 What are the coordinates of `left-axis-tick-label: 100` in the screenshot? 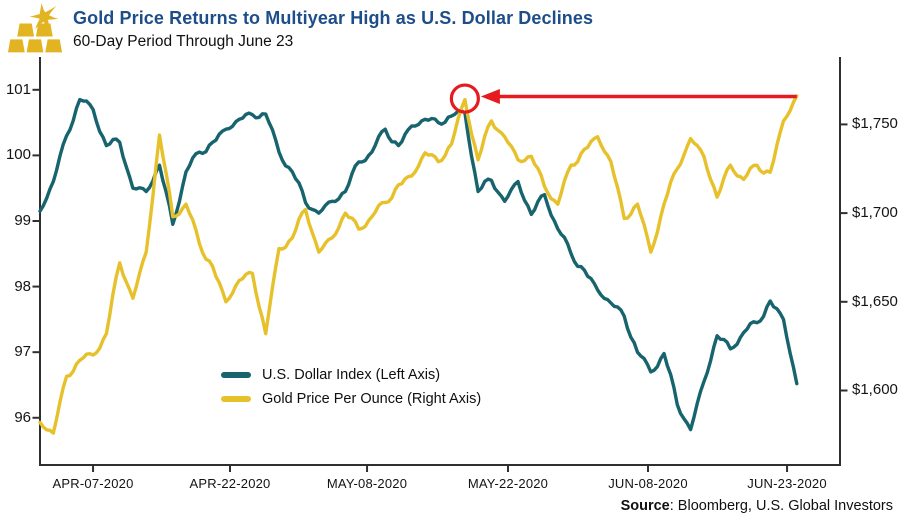 It's located at (18, 155).